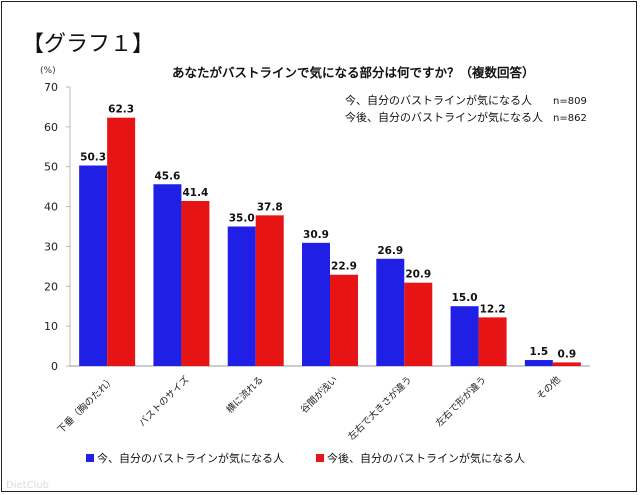  What do you see at coordinates (242, 219) in the screenshot?
I see `data-label: 35.0` at bounding box center [242, 219].